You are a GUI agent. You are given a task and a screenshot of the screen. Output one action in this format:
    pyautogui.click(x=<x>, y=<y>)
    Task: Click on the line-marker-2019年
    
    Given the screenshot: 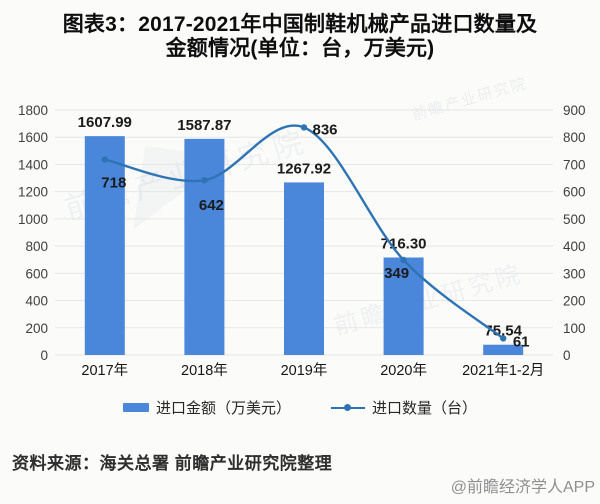 What is the action you would take?
    pyautogui.click(x=304, y=127)
    